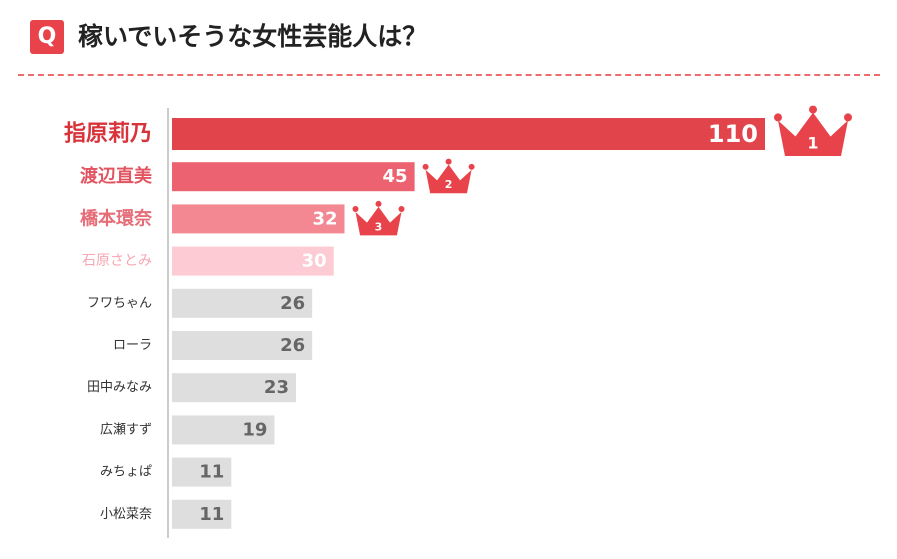  Describe the element at coordinates (47, 37) in the screenshot. I see `q-badge: Q` at that location.